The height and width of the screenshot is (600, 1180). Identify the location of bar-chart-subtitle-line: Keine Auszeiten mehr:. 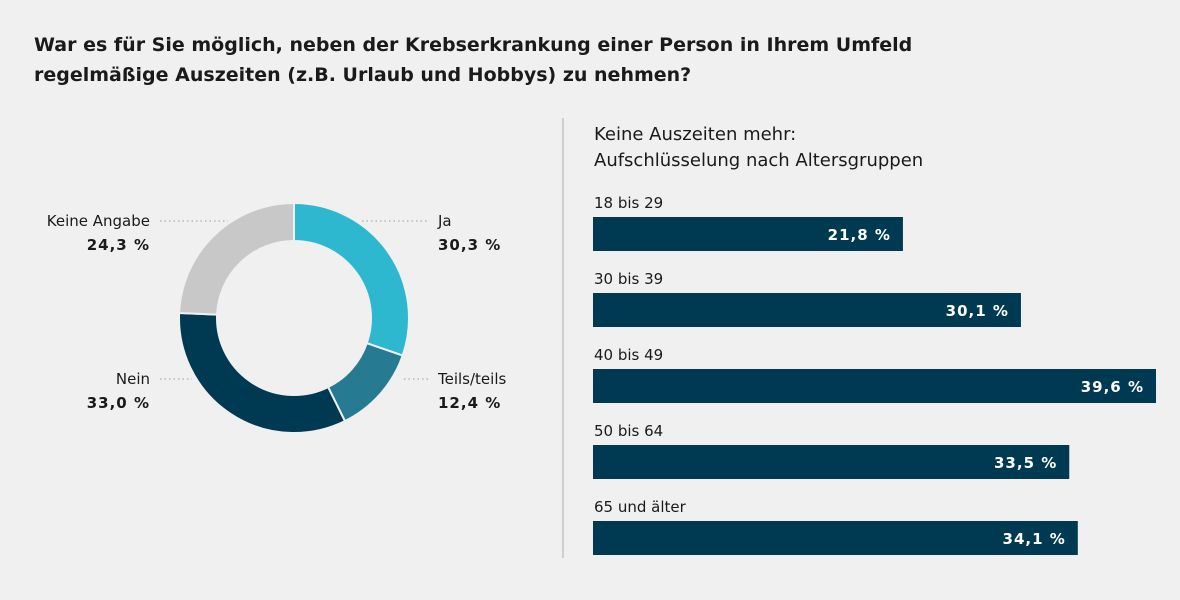
(695, 134).